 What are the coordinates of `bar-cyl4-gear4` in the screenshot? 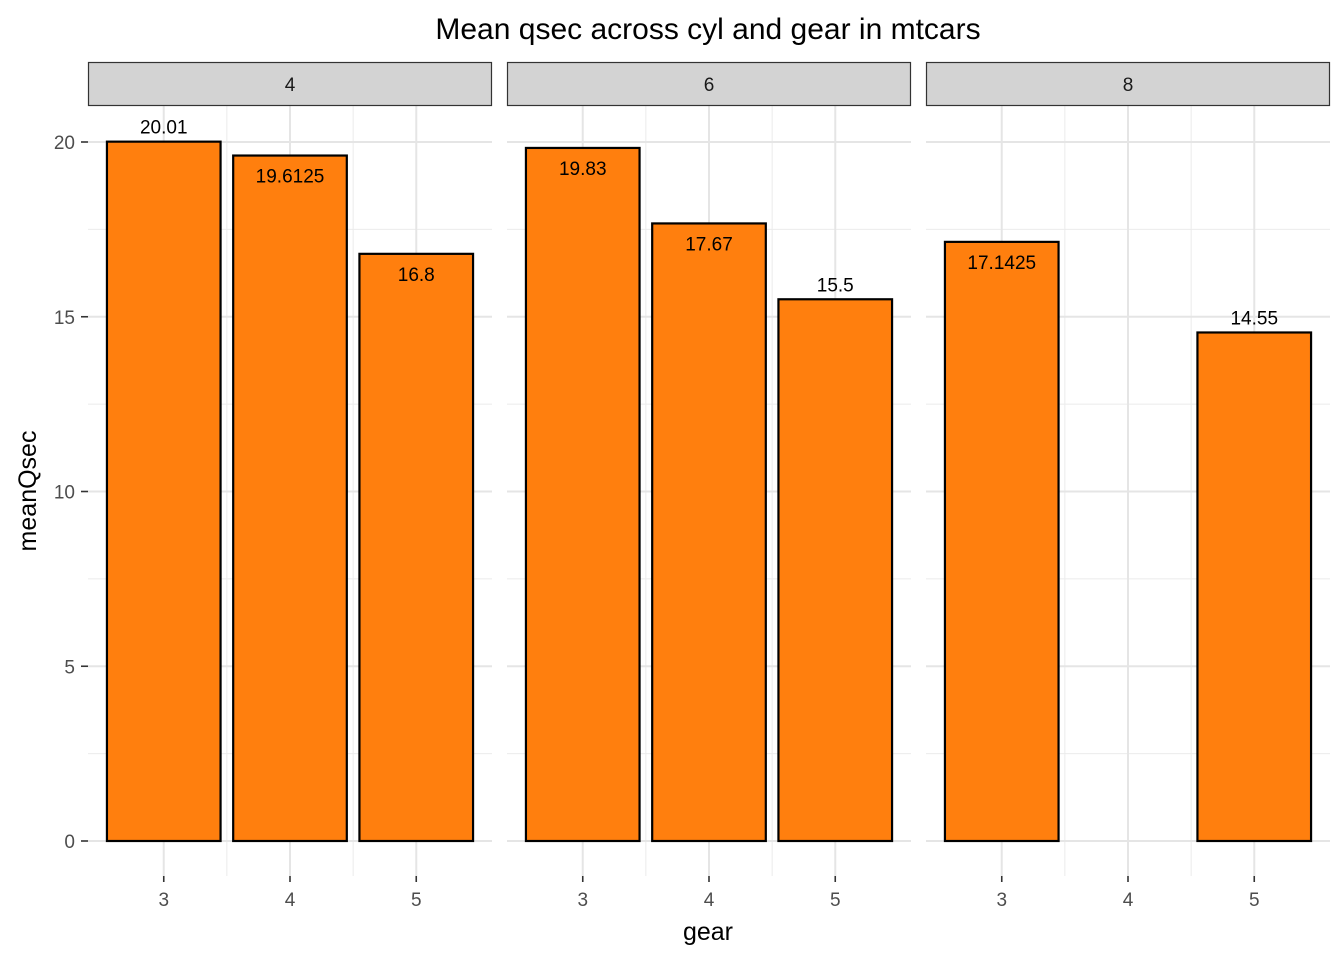 It's located at (290, 498).